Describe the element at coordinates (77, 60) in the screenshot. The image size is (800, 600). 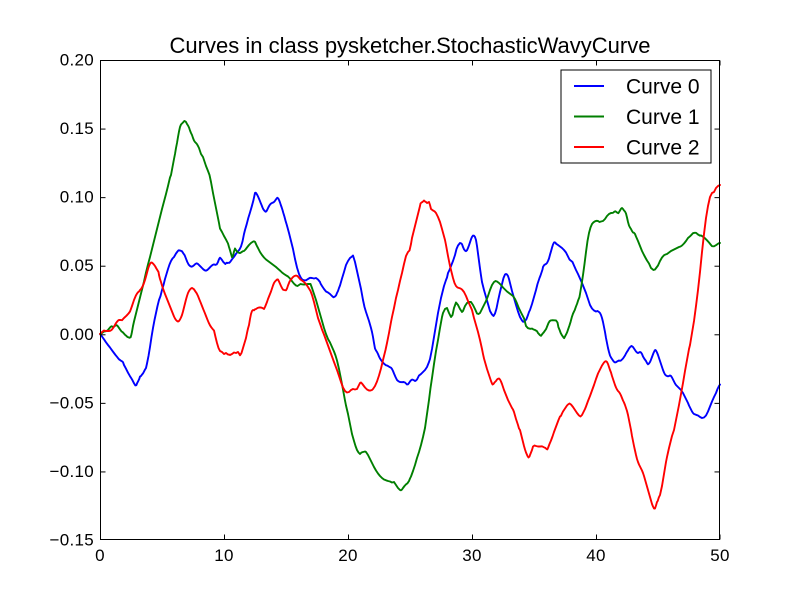
I see `svg-text: 0.20` at that location.